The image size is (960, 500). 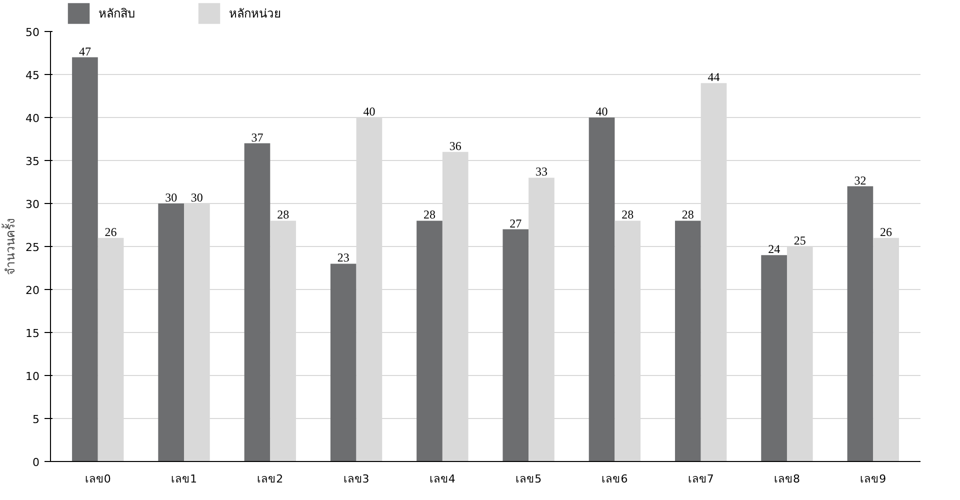 What do you see at coordinates (33, 290) in the screenshot?
I see `y-tick-label: 20` at bounding box center [33, 290].